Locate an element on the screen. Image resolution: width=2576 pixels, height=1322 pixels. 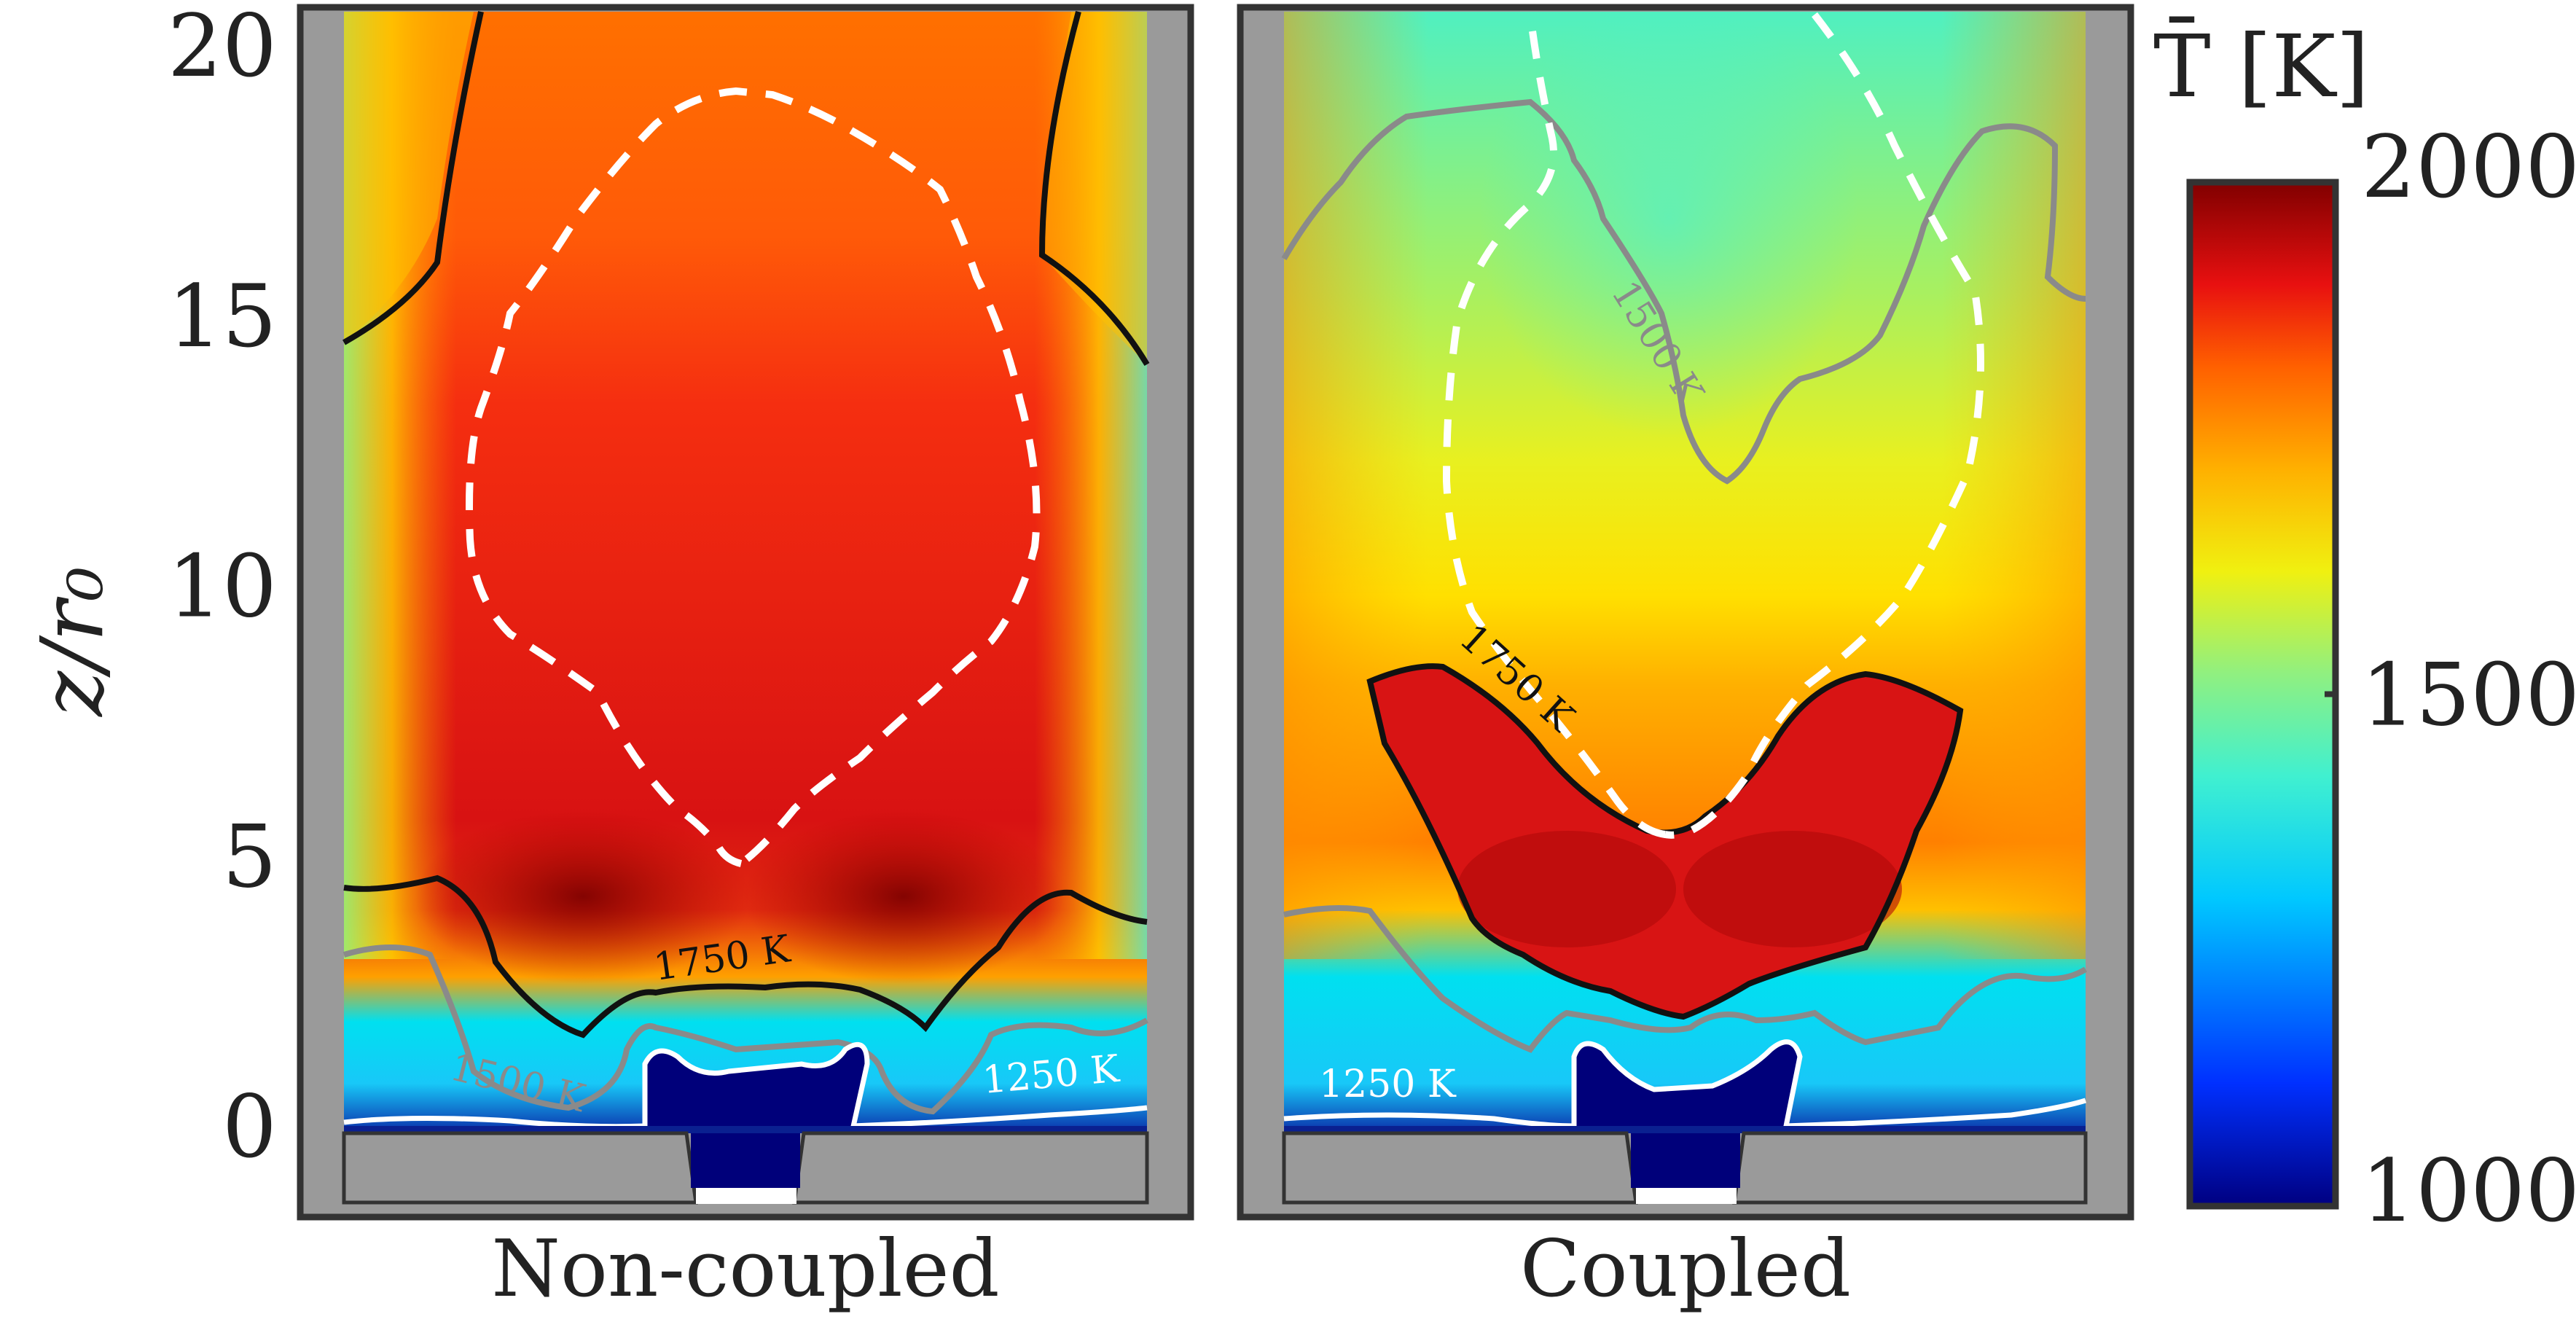
contour-1250-c is located at coordinates (1685, 1113).